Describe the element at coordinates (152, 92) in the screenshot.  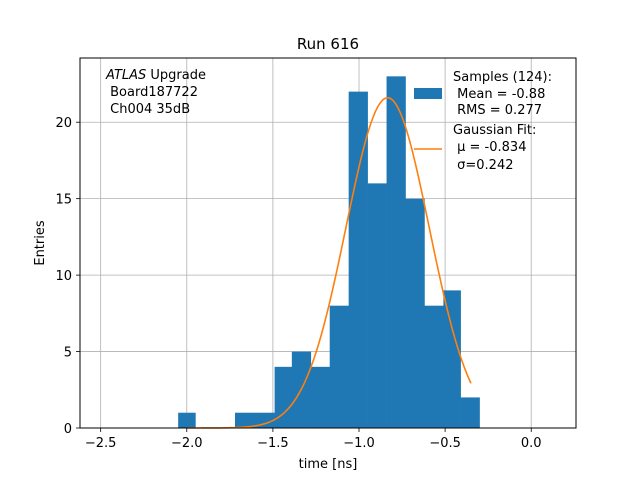
I see `annotation-line-2: Board187722` at that location.